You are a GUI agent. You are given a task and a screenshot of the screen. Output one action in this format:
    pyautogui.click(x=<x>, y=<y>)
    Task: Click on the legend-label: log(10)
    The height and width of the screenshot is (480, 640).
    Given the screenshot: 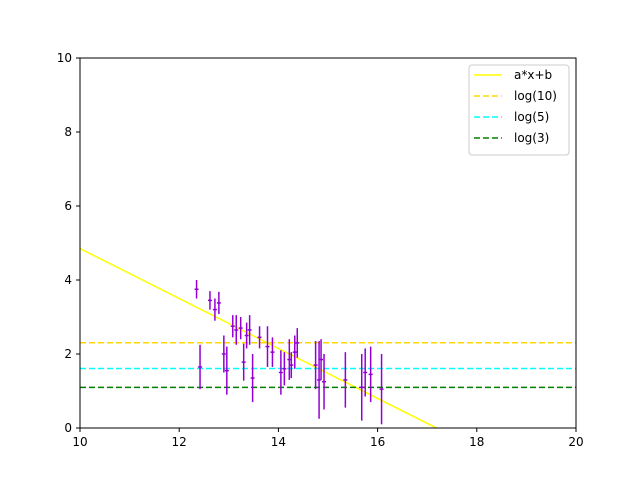 What is the action you would take?
    pyautogui.click(x=535, y=96)
    